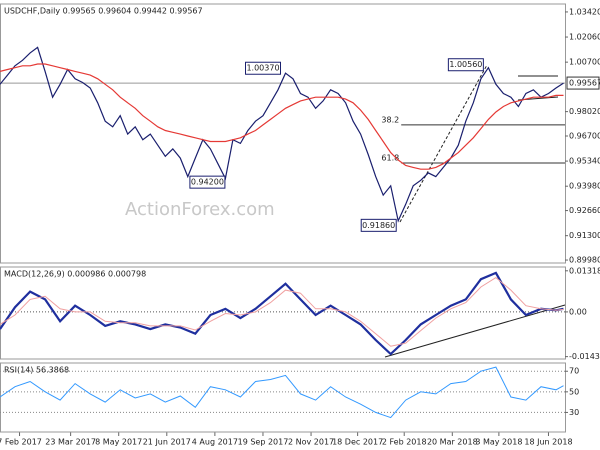  Describe the element at coordinates (21, 442) in the screenshot. I see `x-tick-label: 7 Feb 2017` at that location.